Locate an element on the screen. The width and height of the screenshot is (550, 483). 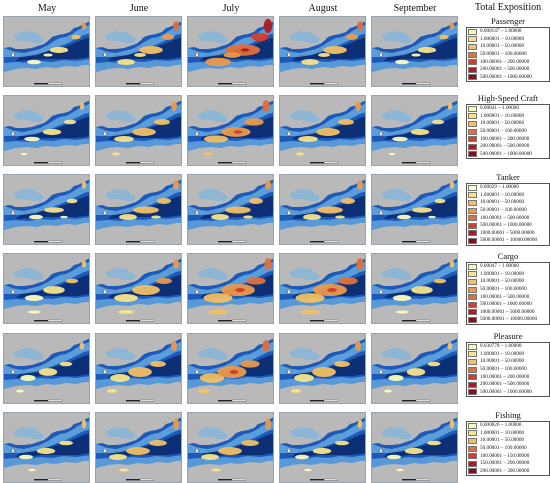
legend-title: Cargo is located at coordinates (508, 256).